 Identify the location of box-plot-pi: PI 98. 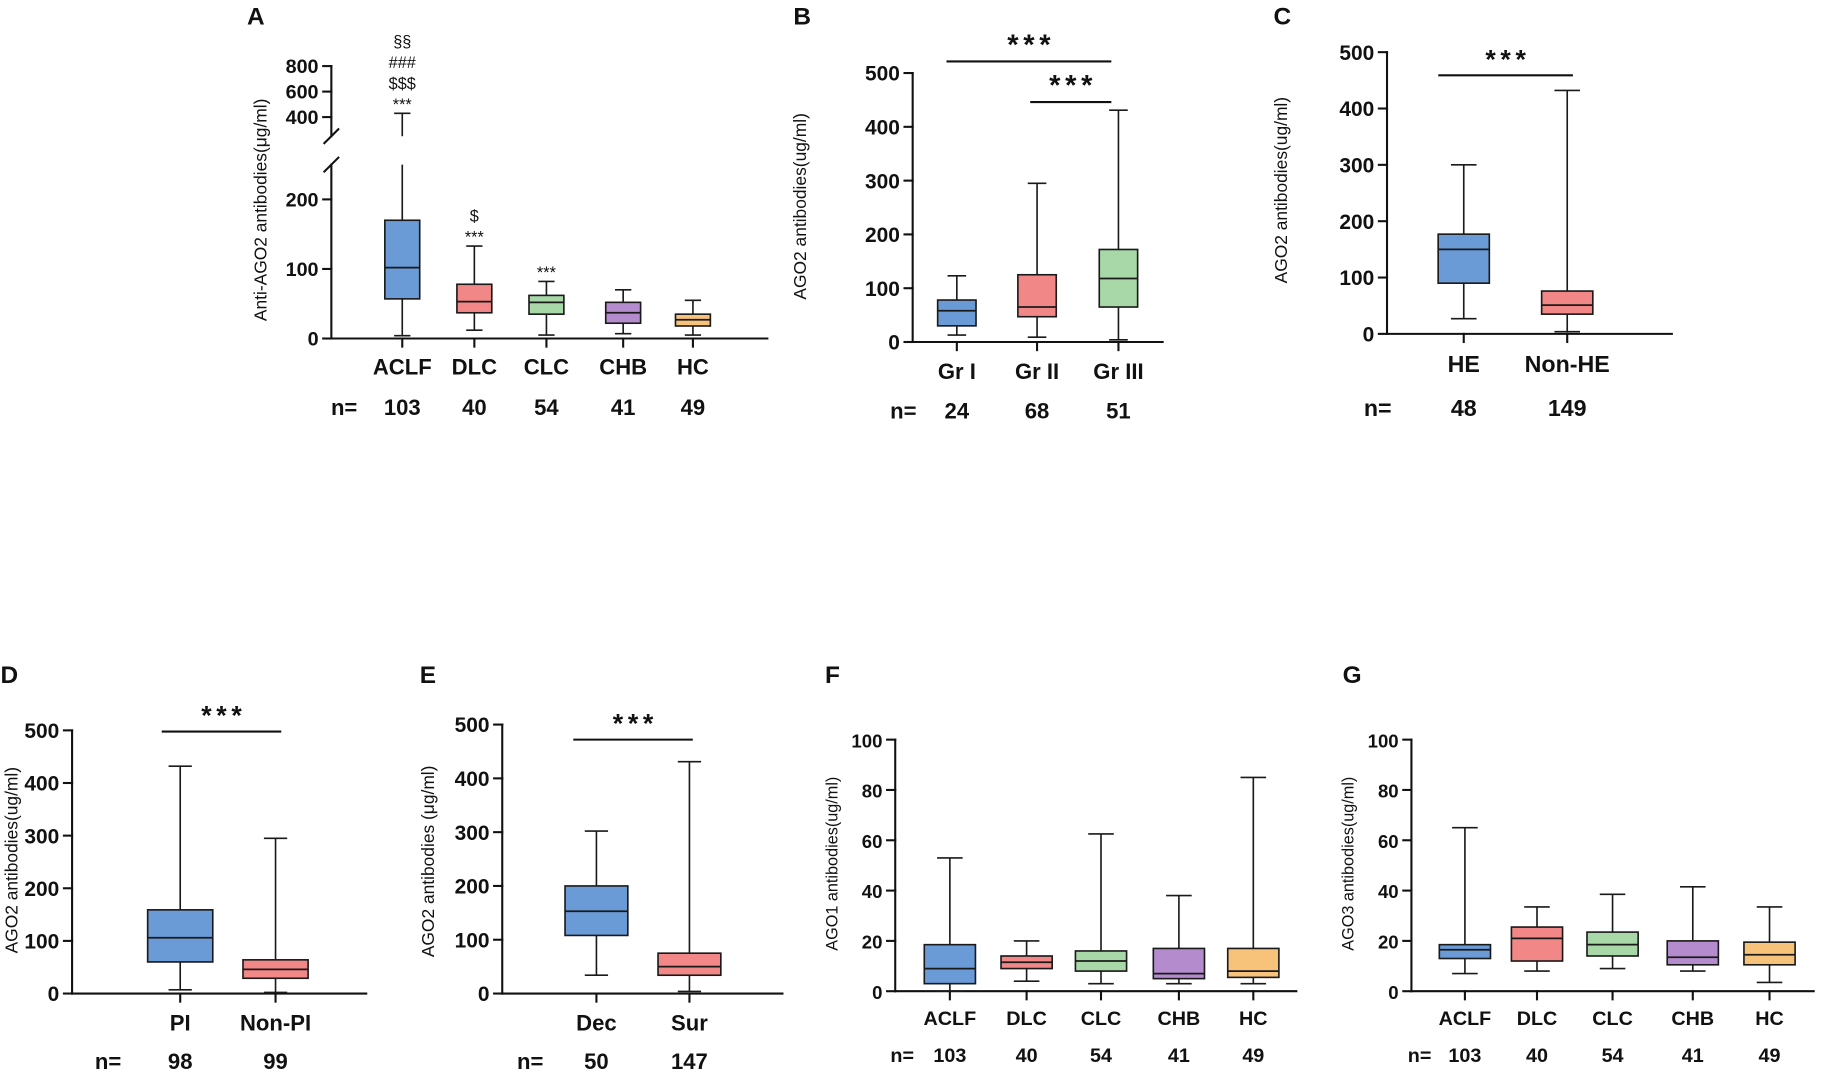
(180, 919).